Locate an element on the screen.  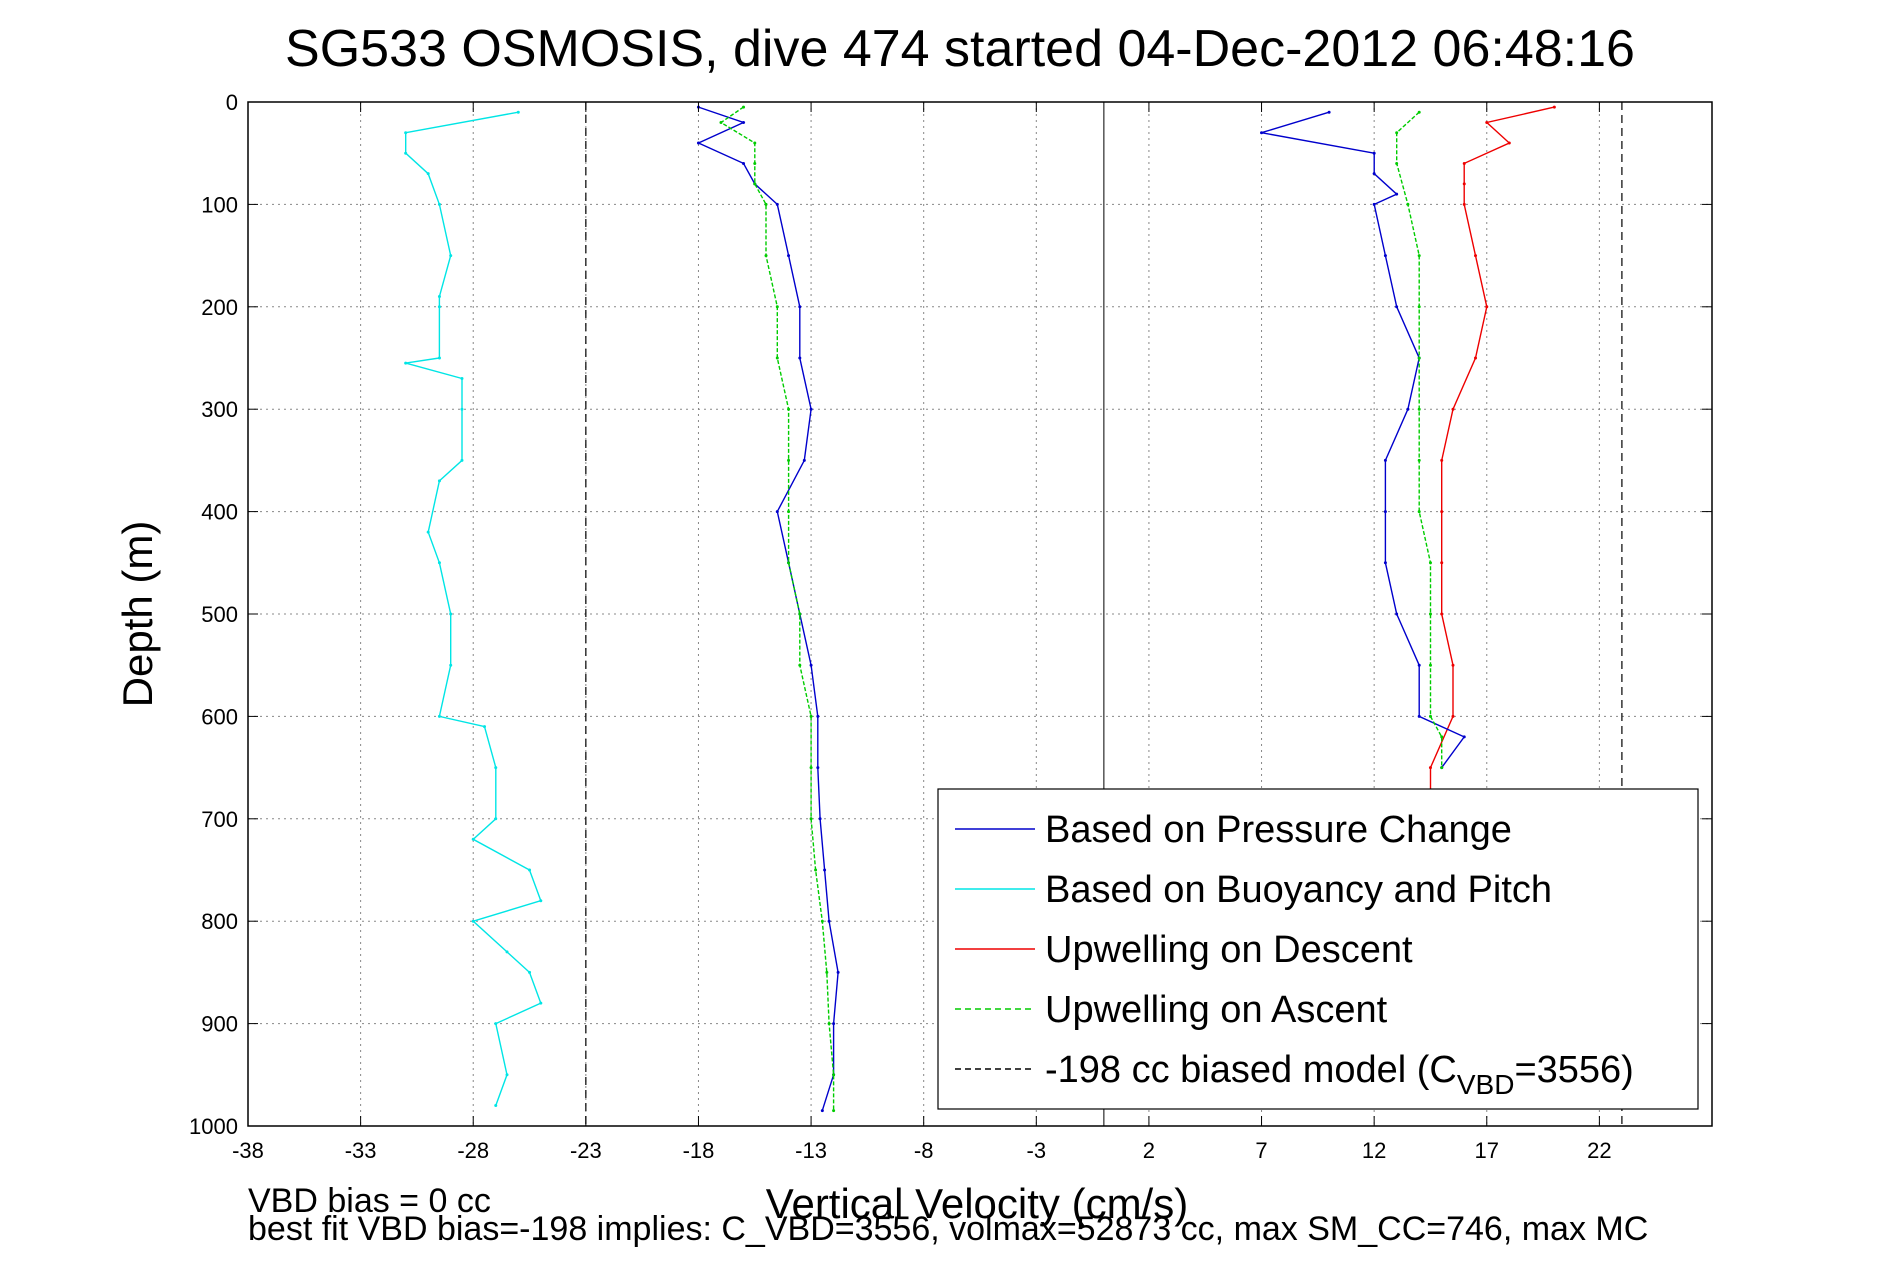
y-tick-label: 200 is located at coordinates (219, 307).